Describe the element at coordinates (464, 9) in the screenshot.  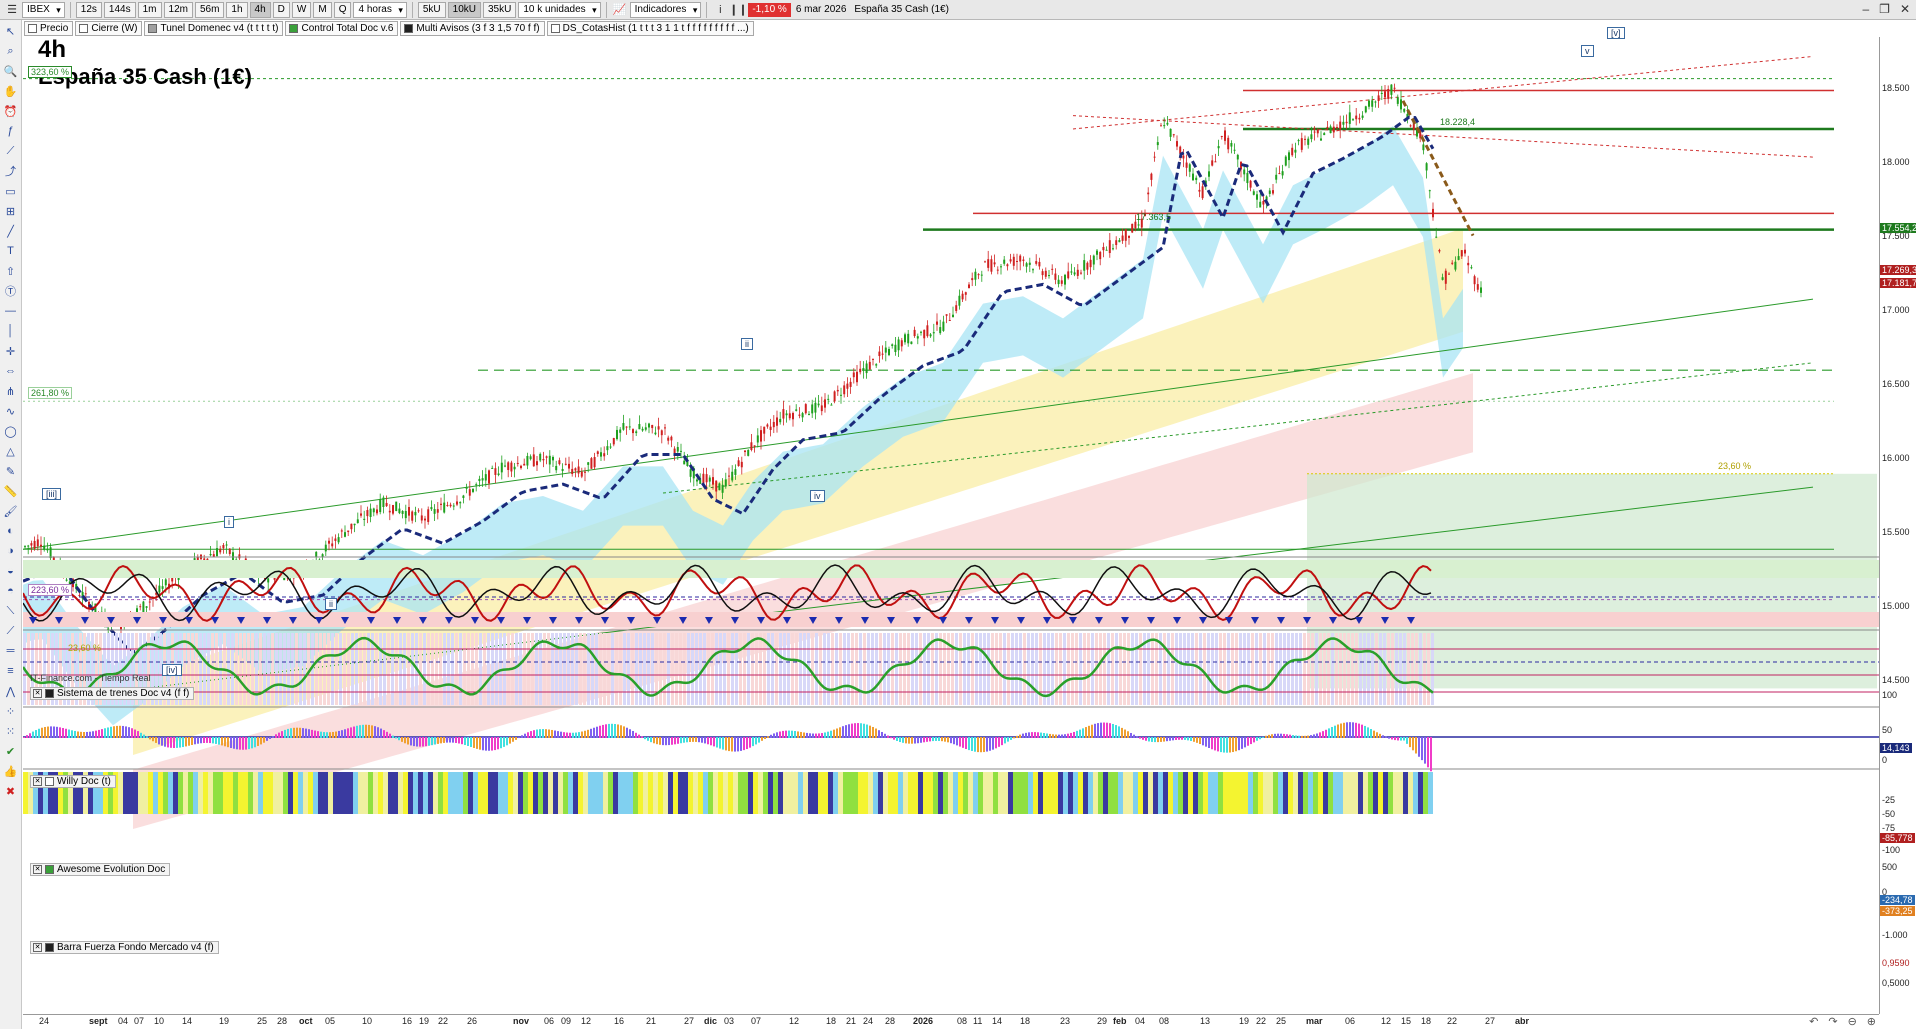
I see `volume-10ku: 10kU` at that location.